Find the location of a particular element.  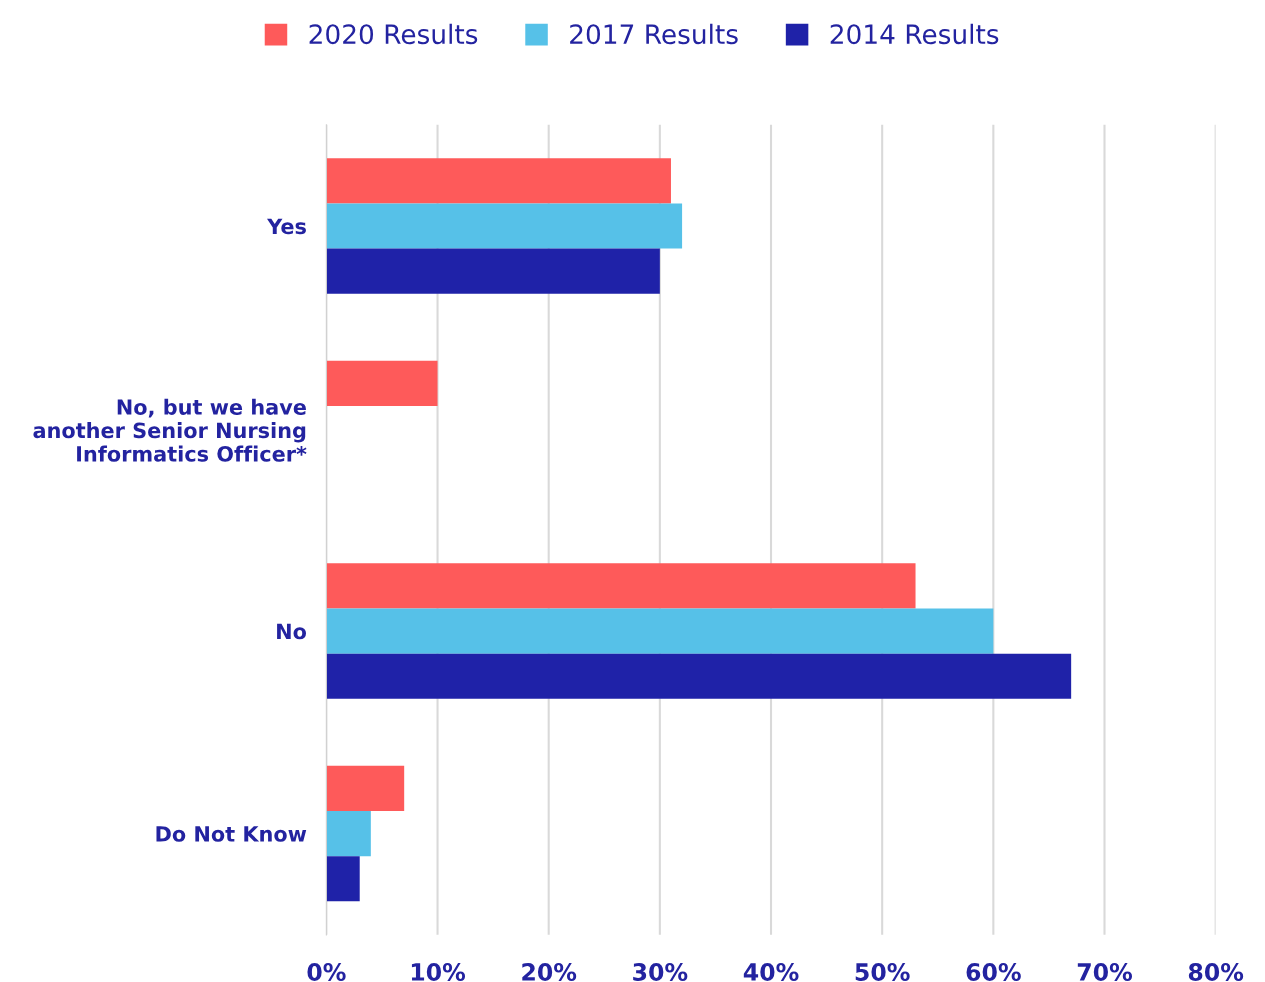

y-tick-label: Yes is located at coordinates (286, 226).